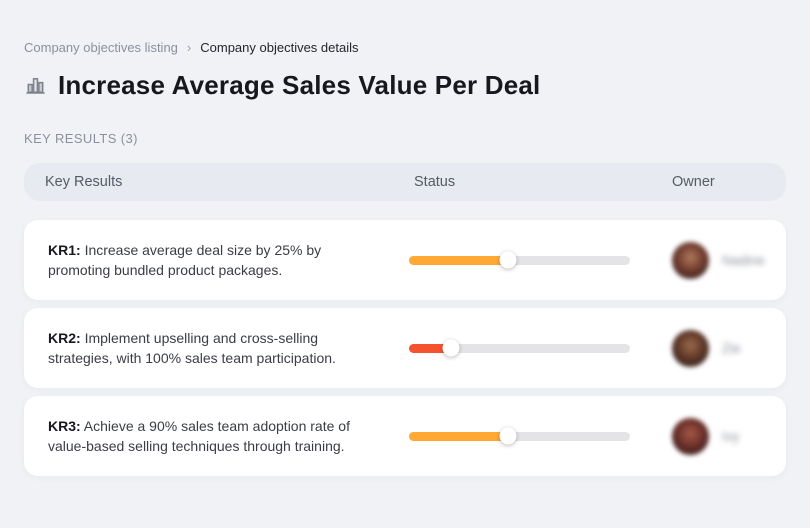 Image resolution: width=810 pixels, height=528 pixels. What do you see at coordinates (35, 85) in the screenshot?
I see `bar-chart-icon` at bounding box center [35, 85].